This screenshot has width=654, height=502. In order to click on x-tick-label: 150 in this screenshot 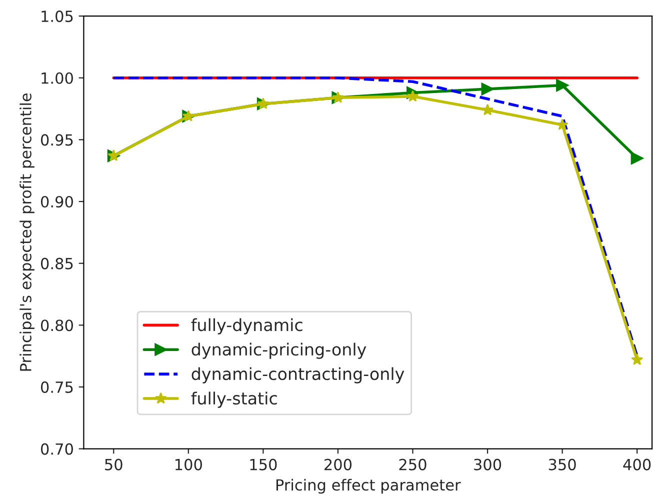, I will do `click(263, 464)`.